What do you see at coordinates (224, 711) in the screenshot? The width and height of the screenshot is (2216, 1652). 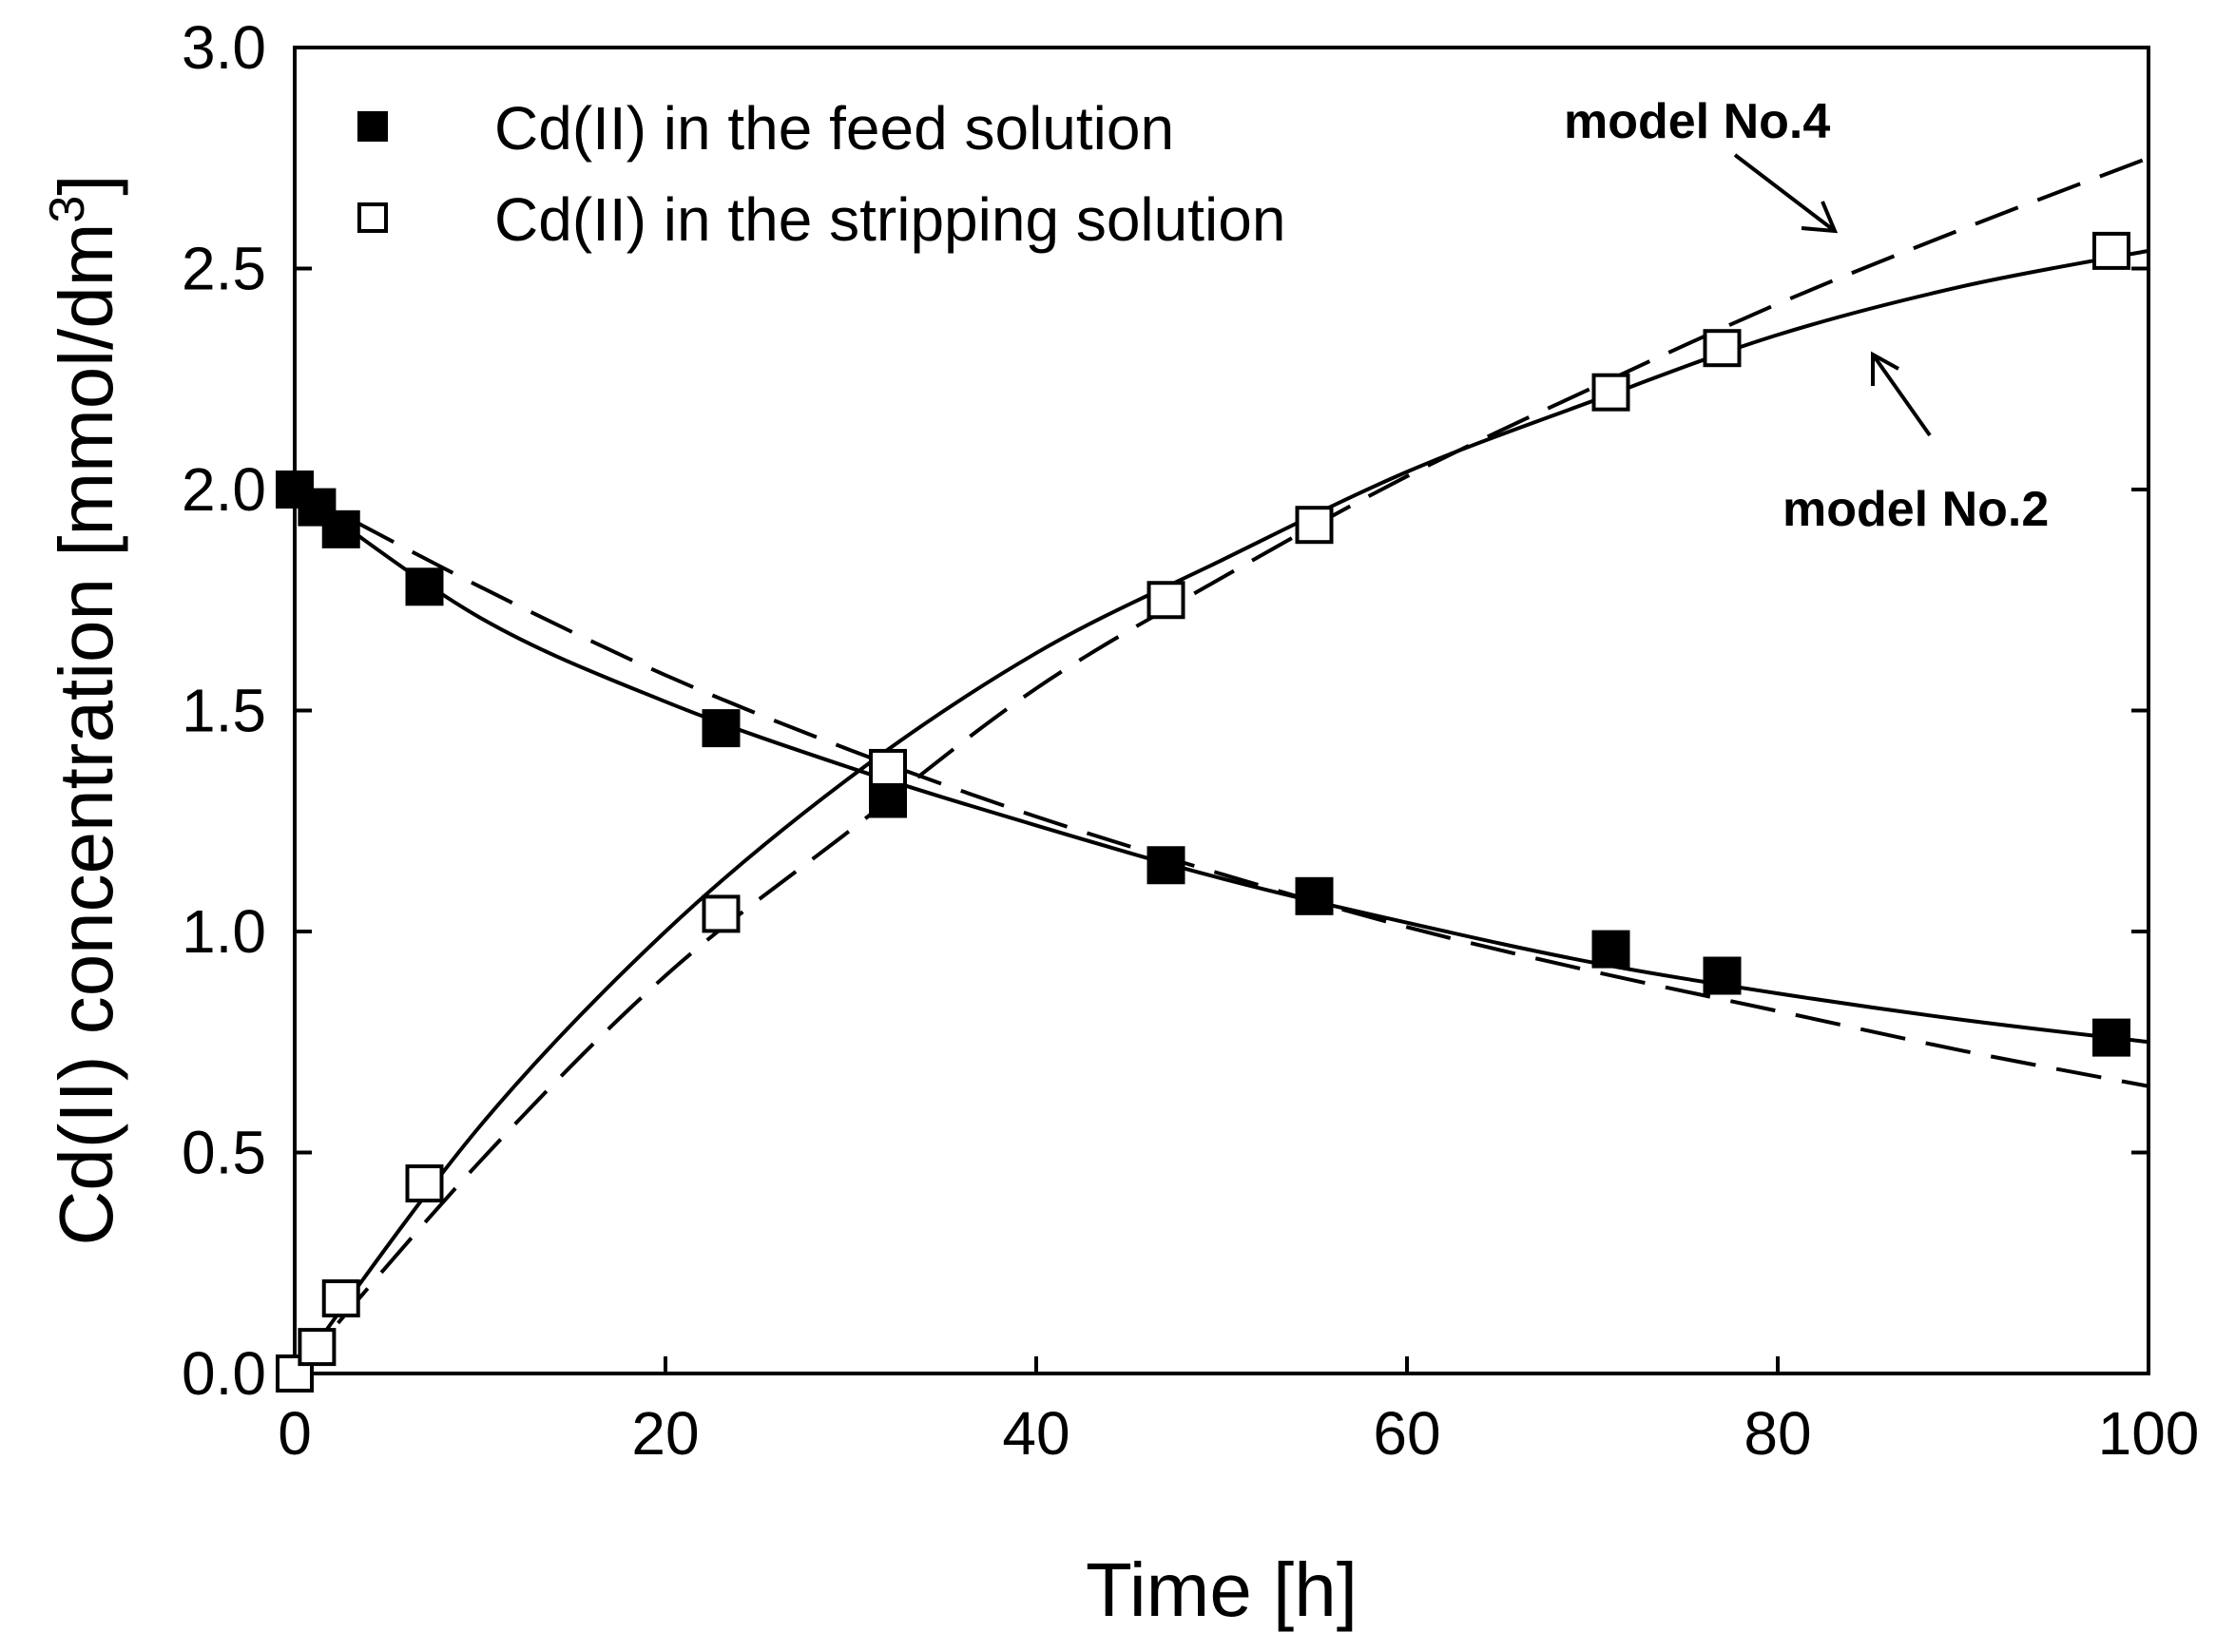 I see `y-tick-label: 1.5` at bounding box center [224, 711].